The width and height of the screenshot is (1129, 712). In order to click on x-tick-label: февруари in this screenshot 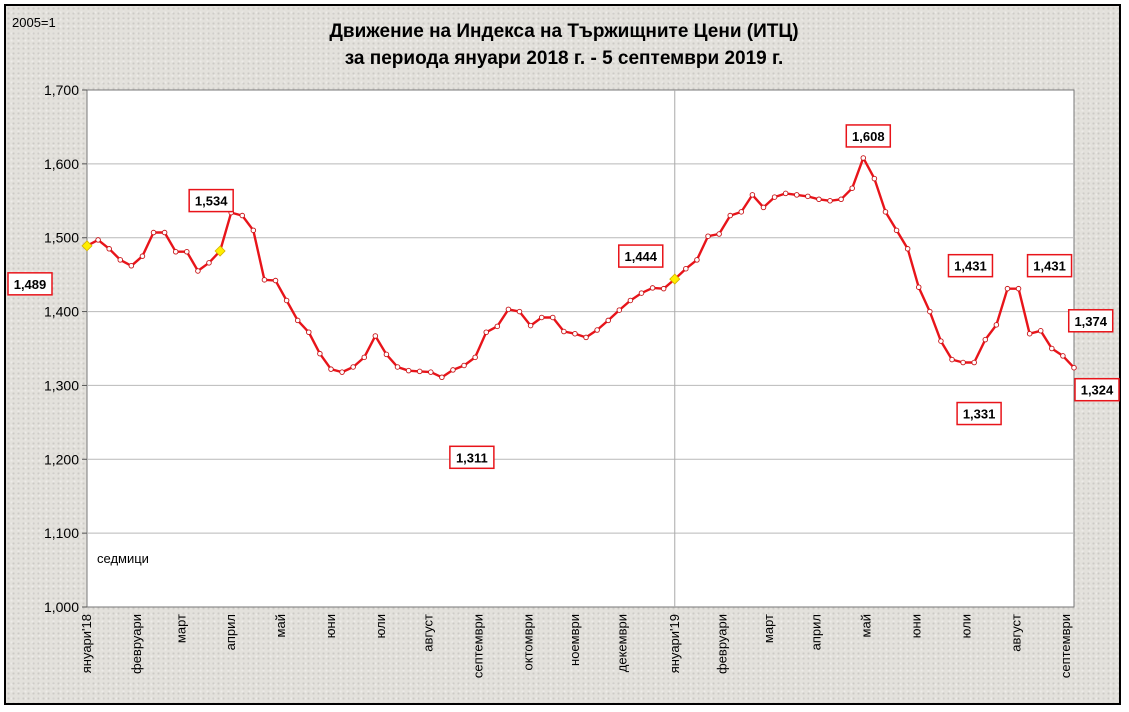, I will do `click(721, 644)`.